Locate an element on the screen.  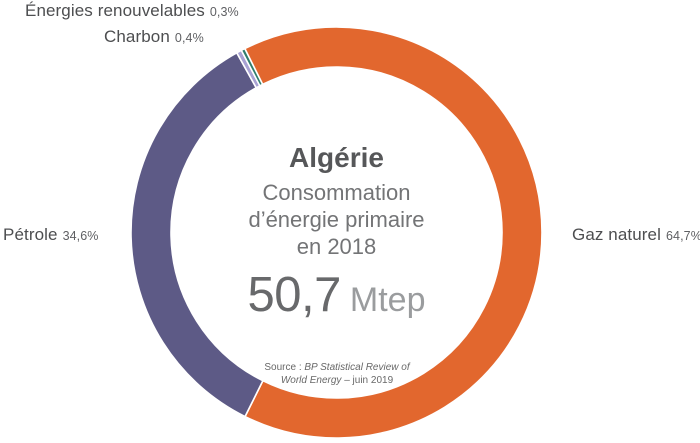
label-energies-renouvelables: Énergies renouvelables 0,3% is located at coordinates (132, 11).